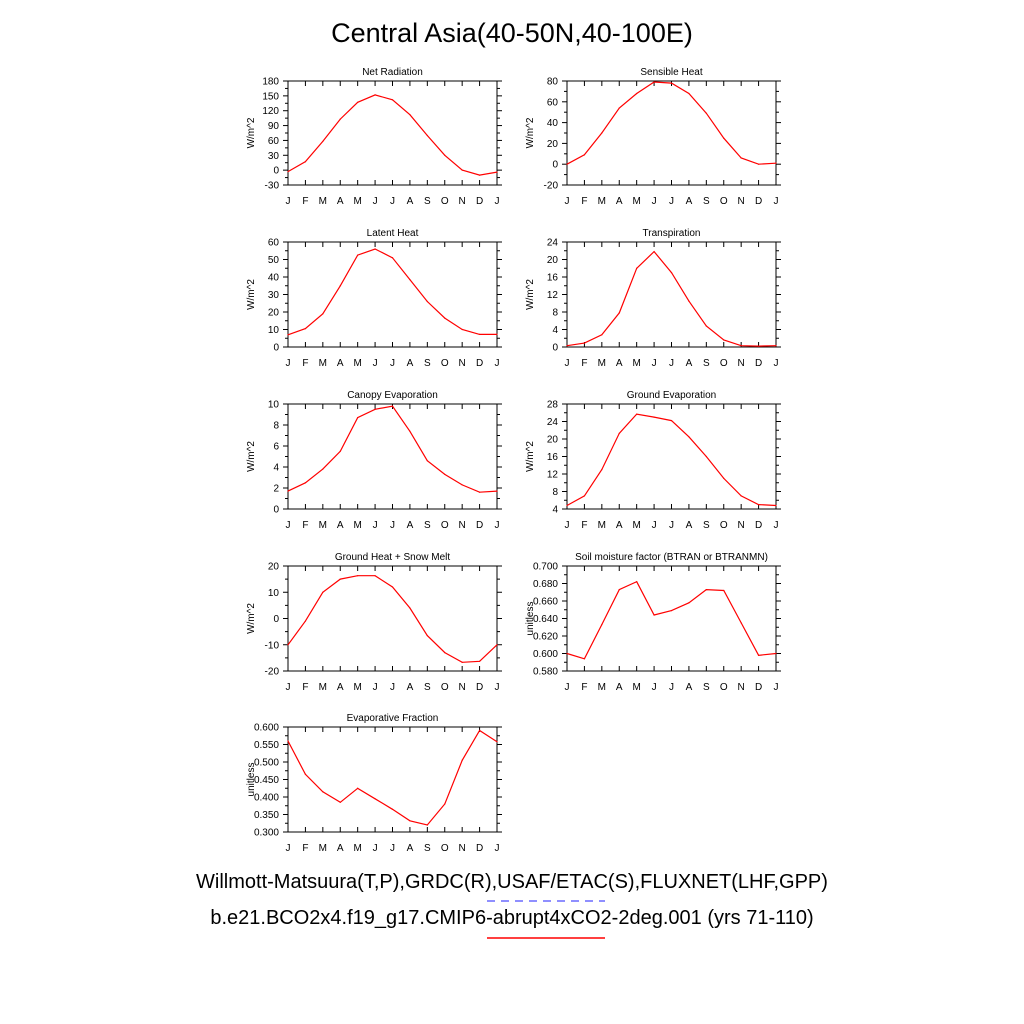 Image resolution: width=1024 pixels, height=1024 pixels. I want to click on y-tick-label: -30, so click(272, 186).